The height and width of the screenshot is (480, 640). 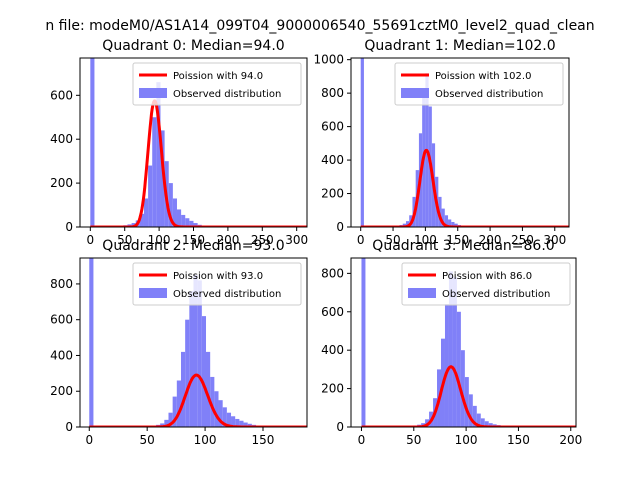 I want to click on quadrant-2-plot-area, so click(x=197, y=342).